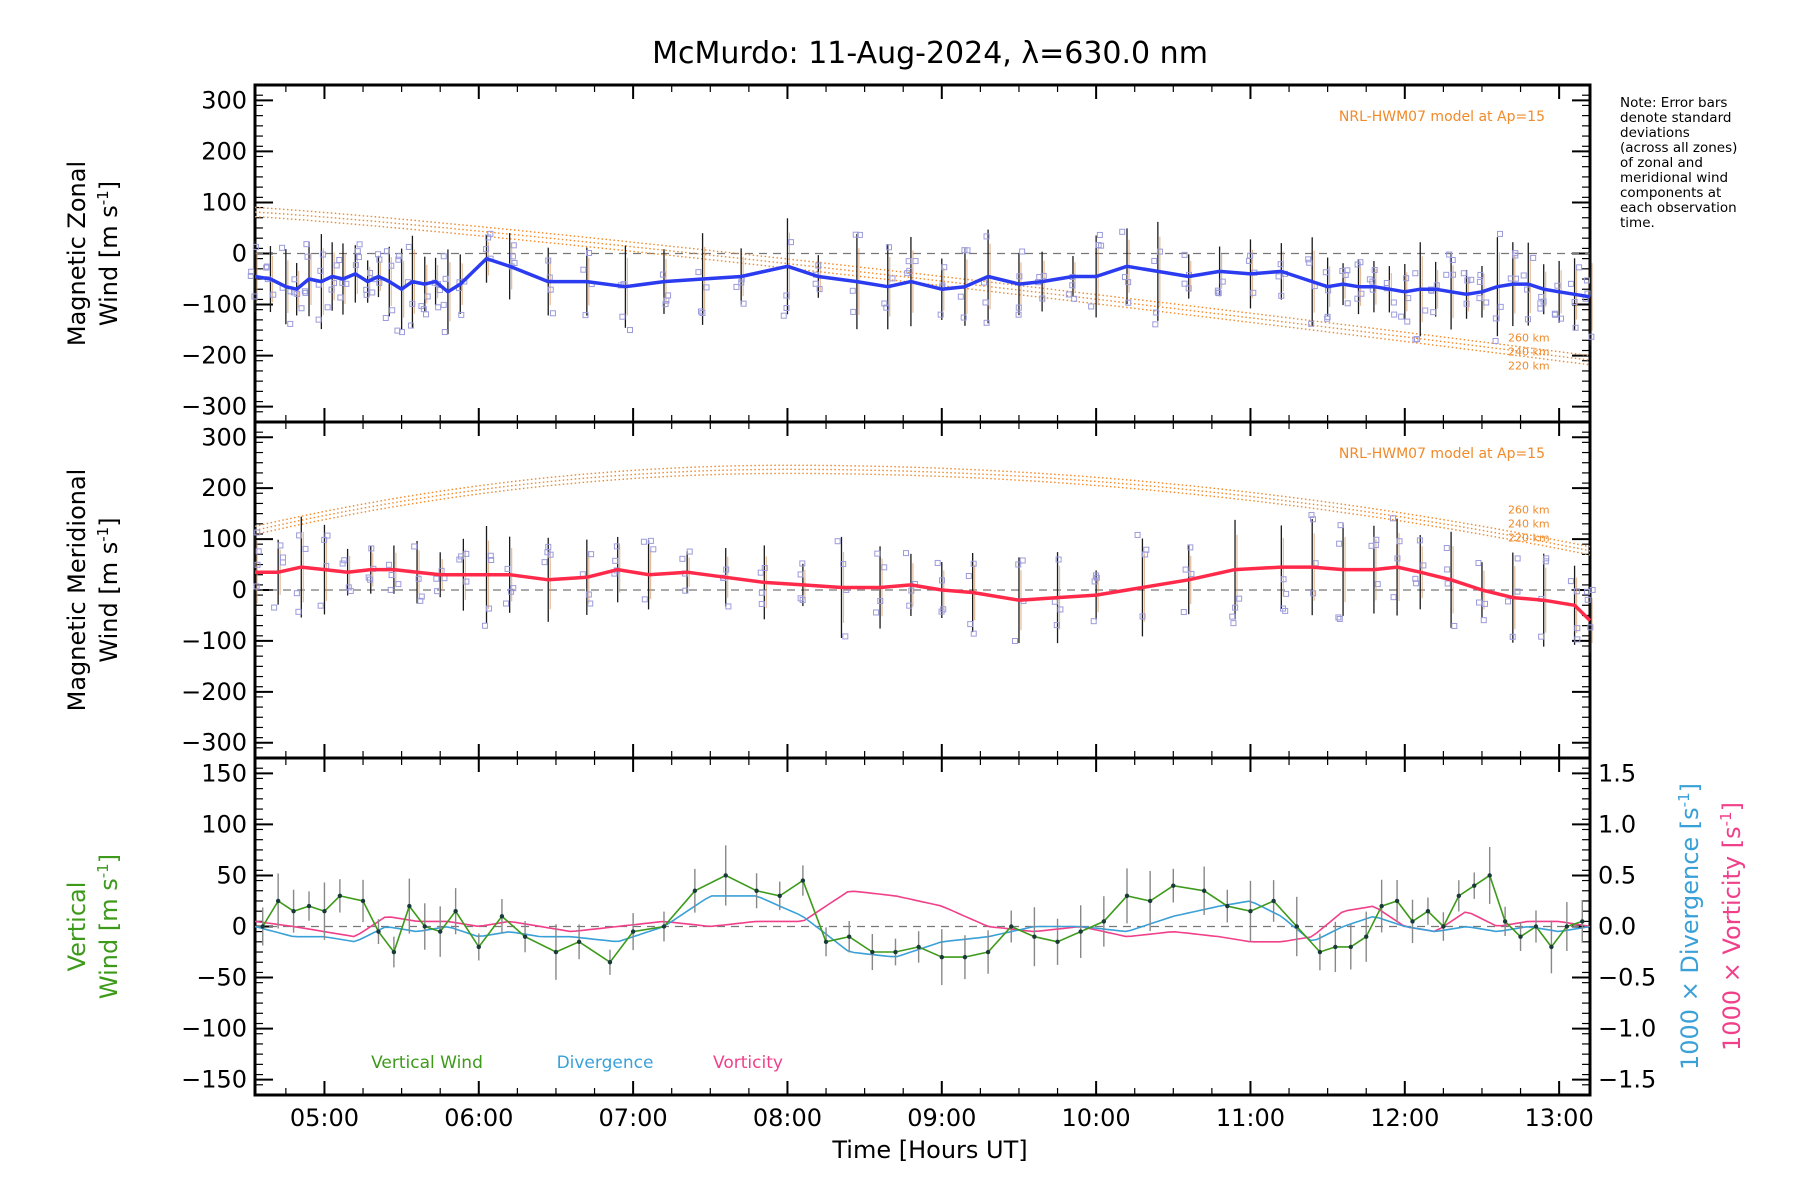 The height and width of the screenshot is (1200, 1800). I want to click on zonal-altitude-label: 240 km, so click(1529, 352).